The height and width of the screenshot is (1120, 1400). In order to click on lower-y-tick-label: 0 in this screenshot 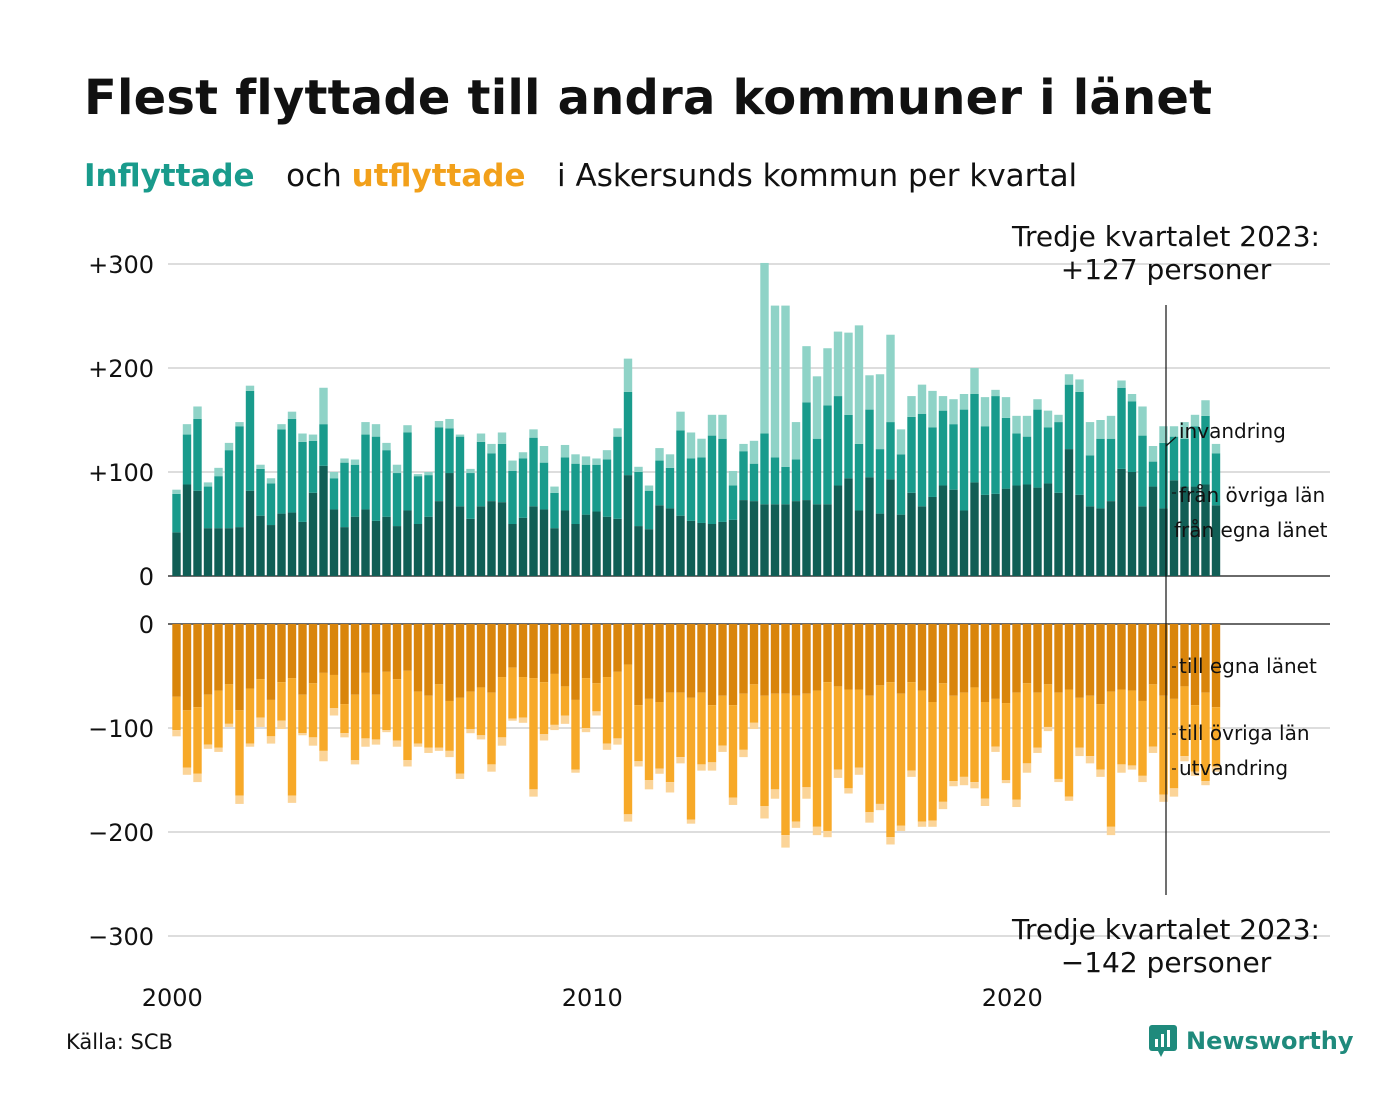, I will do `click(146, 625)`.